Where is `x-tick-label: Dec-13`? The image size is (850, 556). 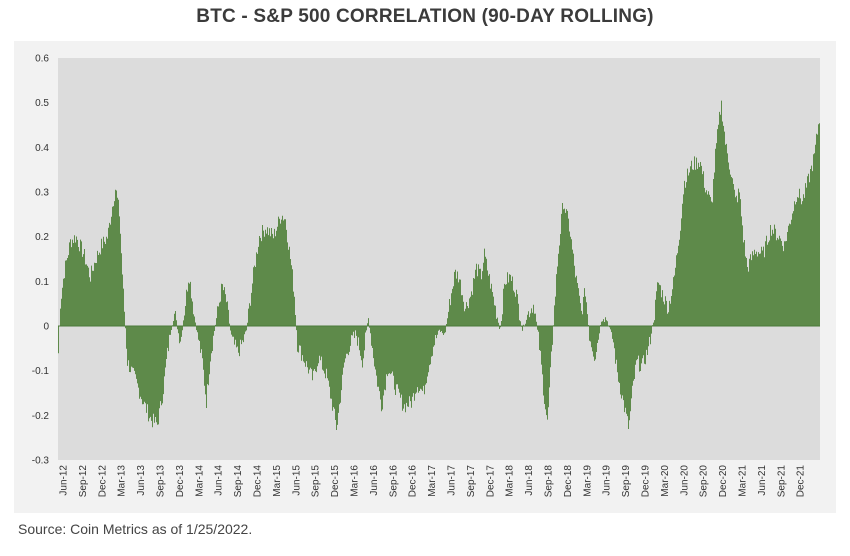
x-tick-label: Dec-13 is located at coordinates (180, 481).